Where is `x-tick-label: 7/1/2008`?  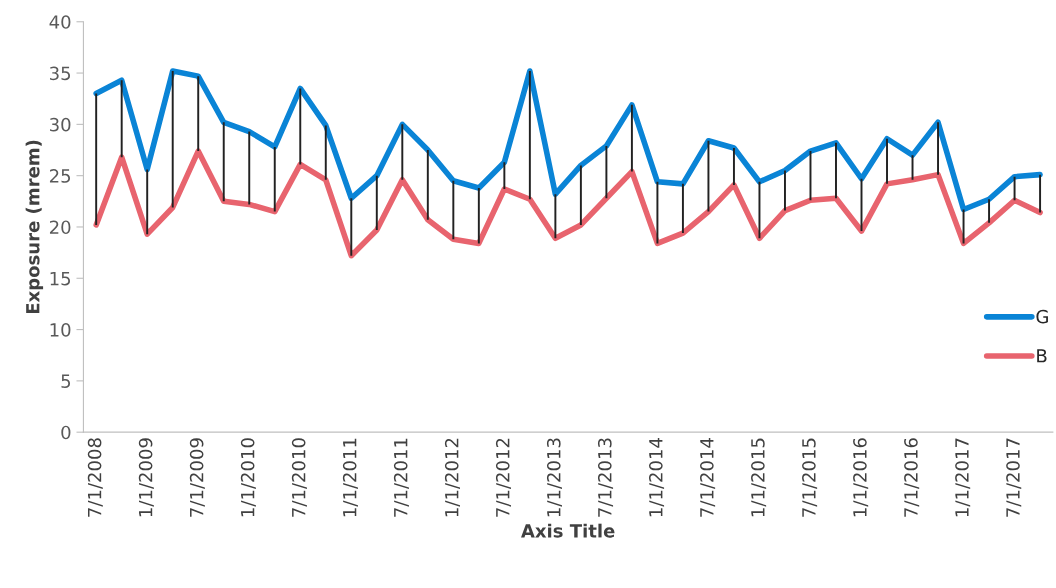
x-tick-label: 7/1/2008 is located at coordinates (95, 477).